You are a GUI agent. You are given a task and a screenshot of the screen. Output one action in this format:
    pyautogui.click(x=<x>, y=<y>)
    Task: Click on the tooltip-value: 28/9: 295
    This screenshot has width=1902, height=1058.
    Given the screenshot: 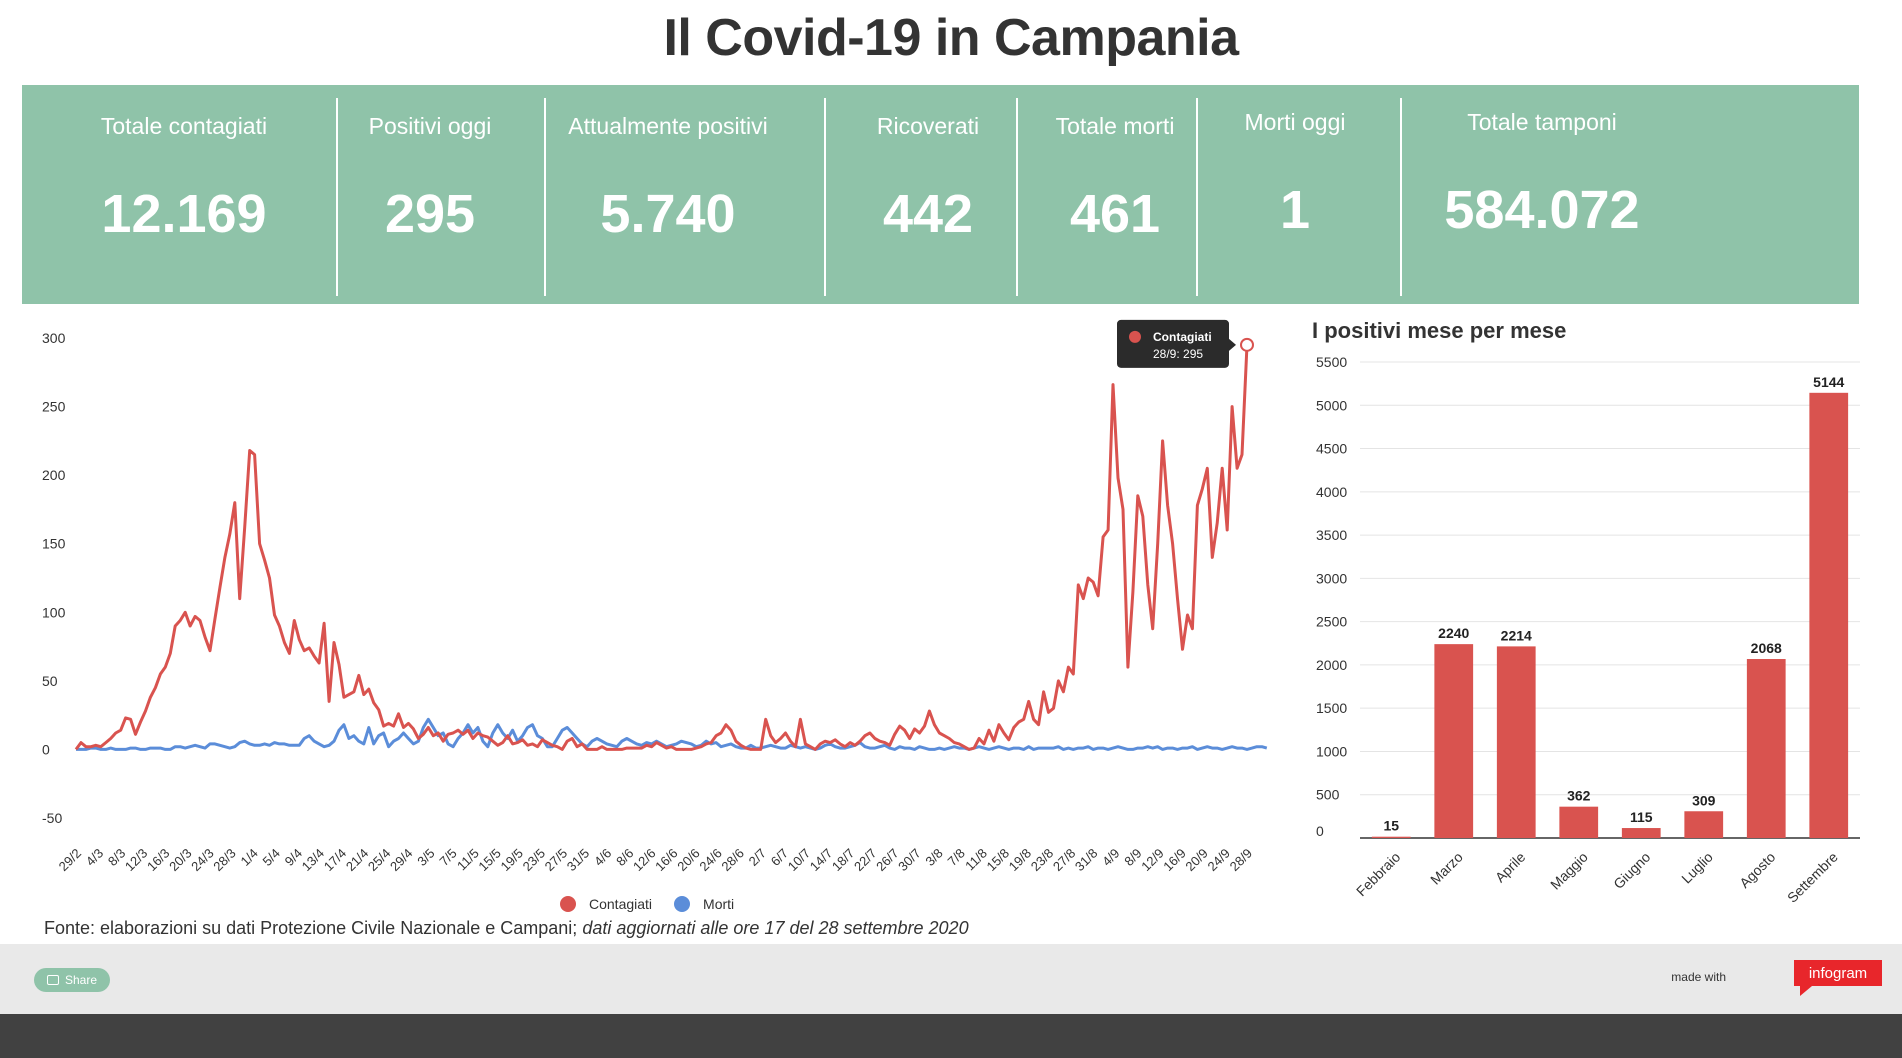 What is the action you would take?
    pyautogui.click(x=1178, y=354)
    